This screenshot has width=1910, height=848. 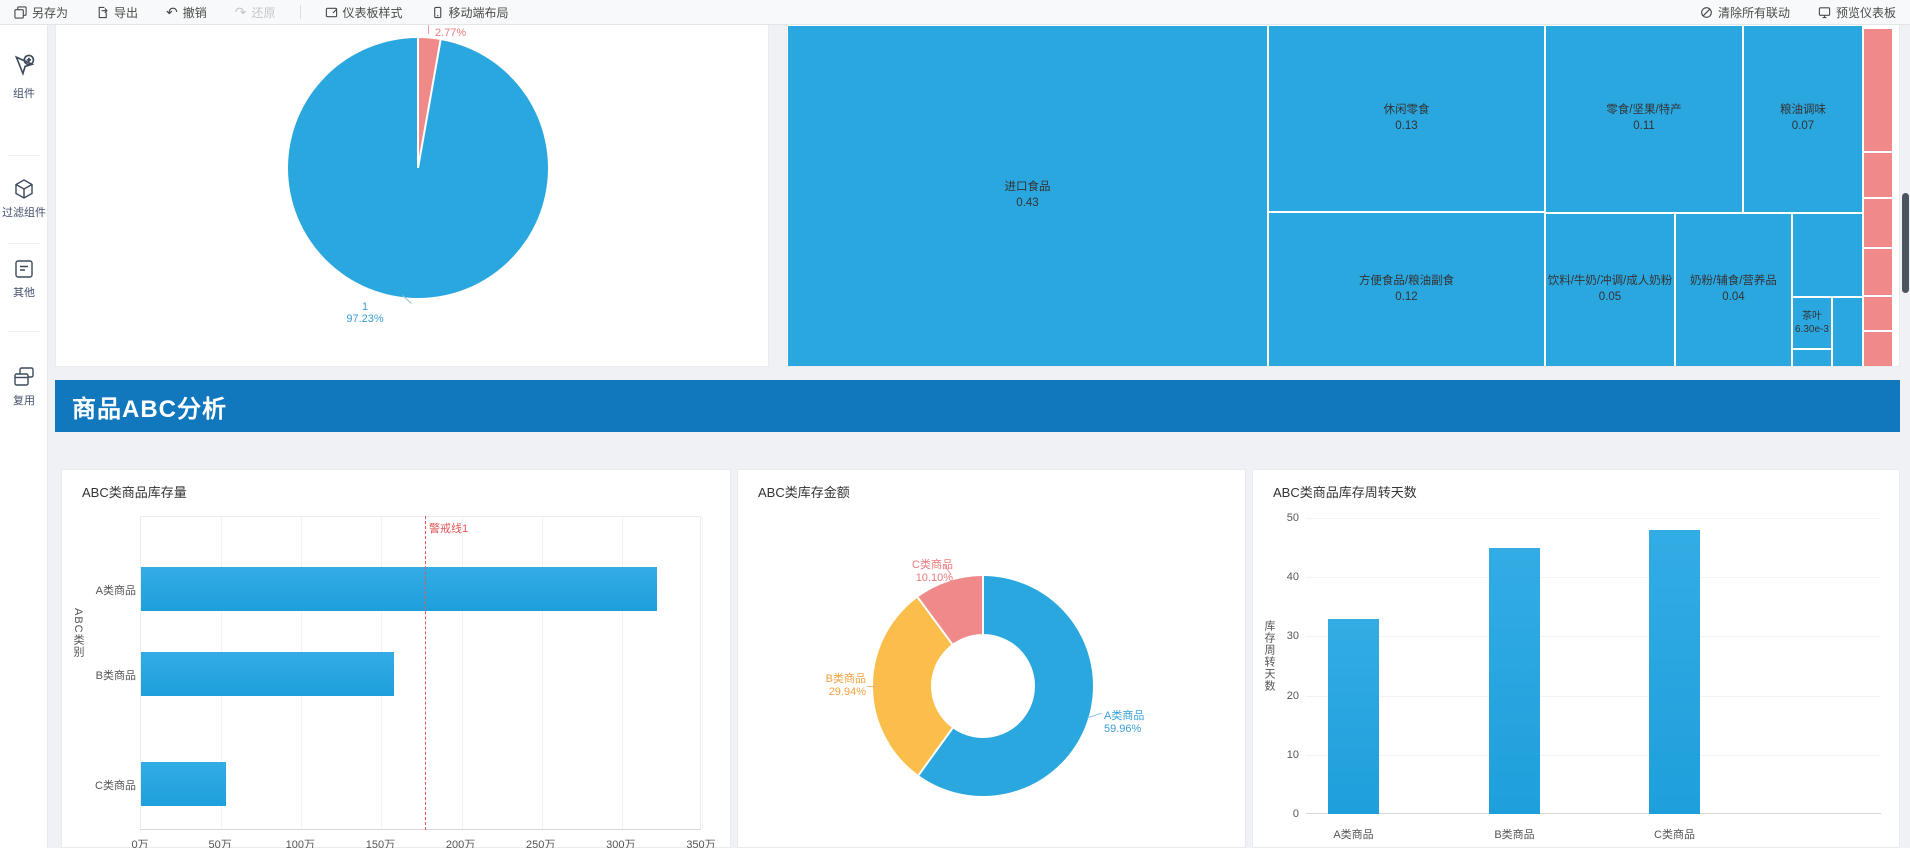 I want to click on preview-dashboard-label: 预览仪表板, so click(x=1865, y=12).